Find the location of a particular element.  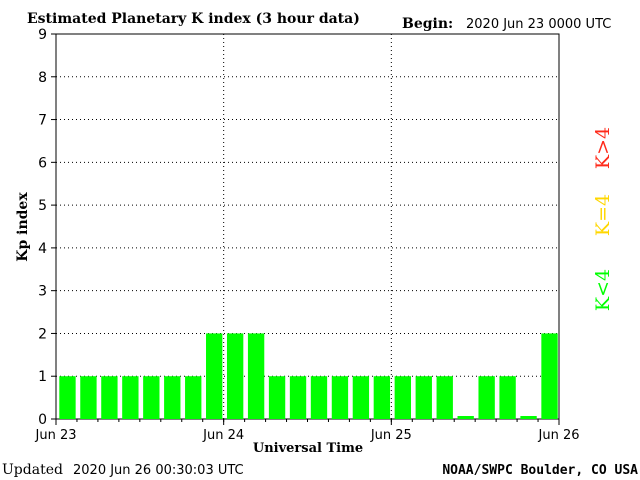

x-axis-ticks: Jun 23 Jun 24 Jun 25 Jun 26 is located at coordinates (307, 431).